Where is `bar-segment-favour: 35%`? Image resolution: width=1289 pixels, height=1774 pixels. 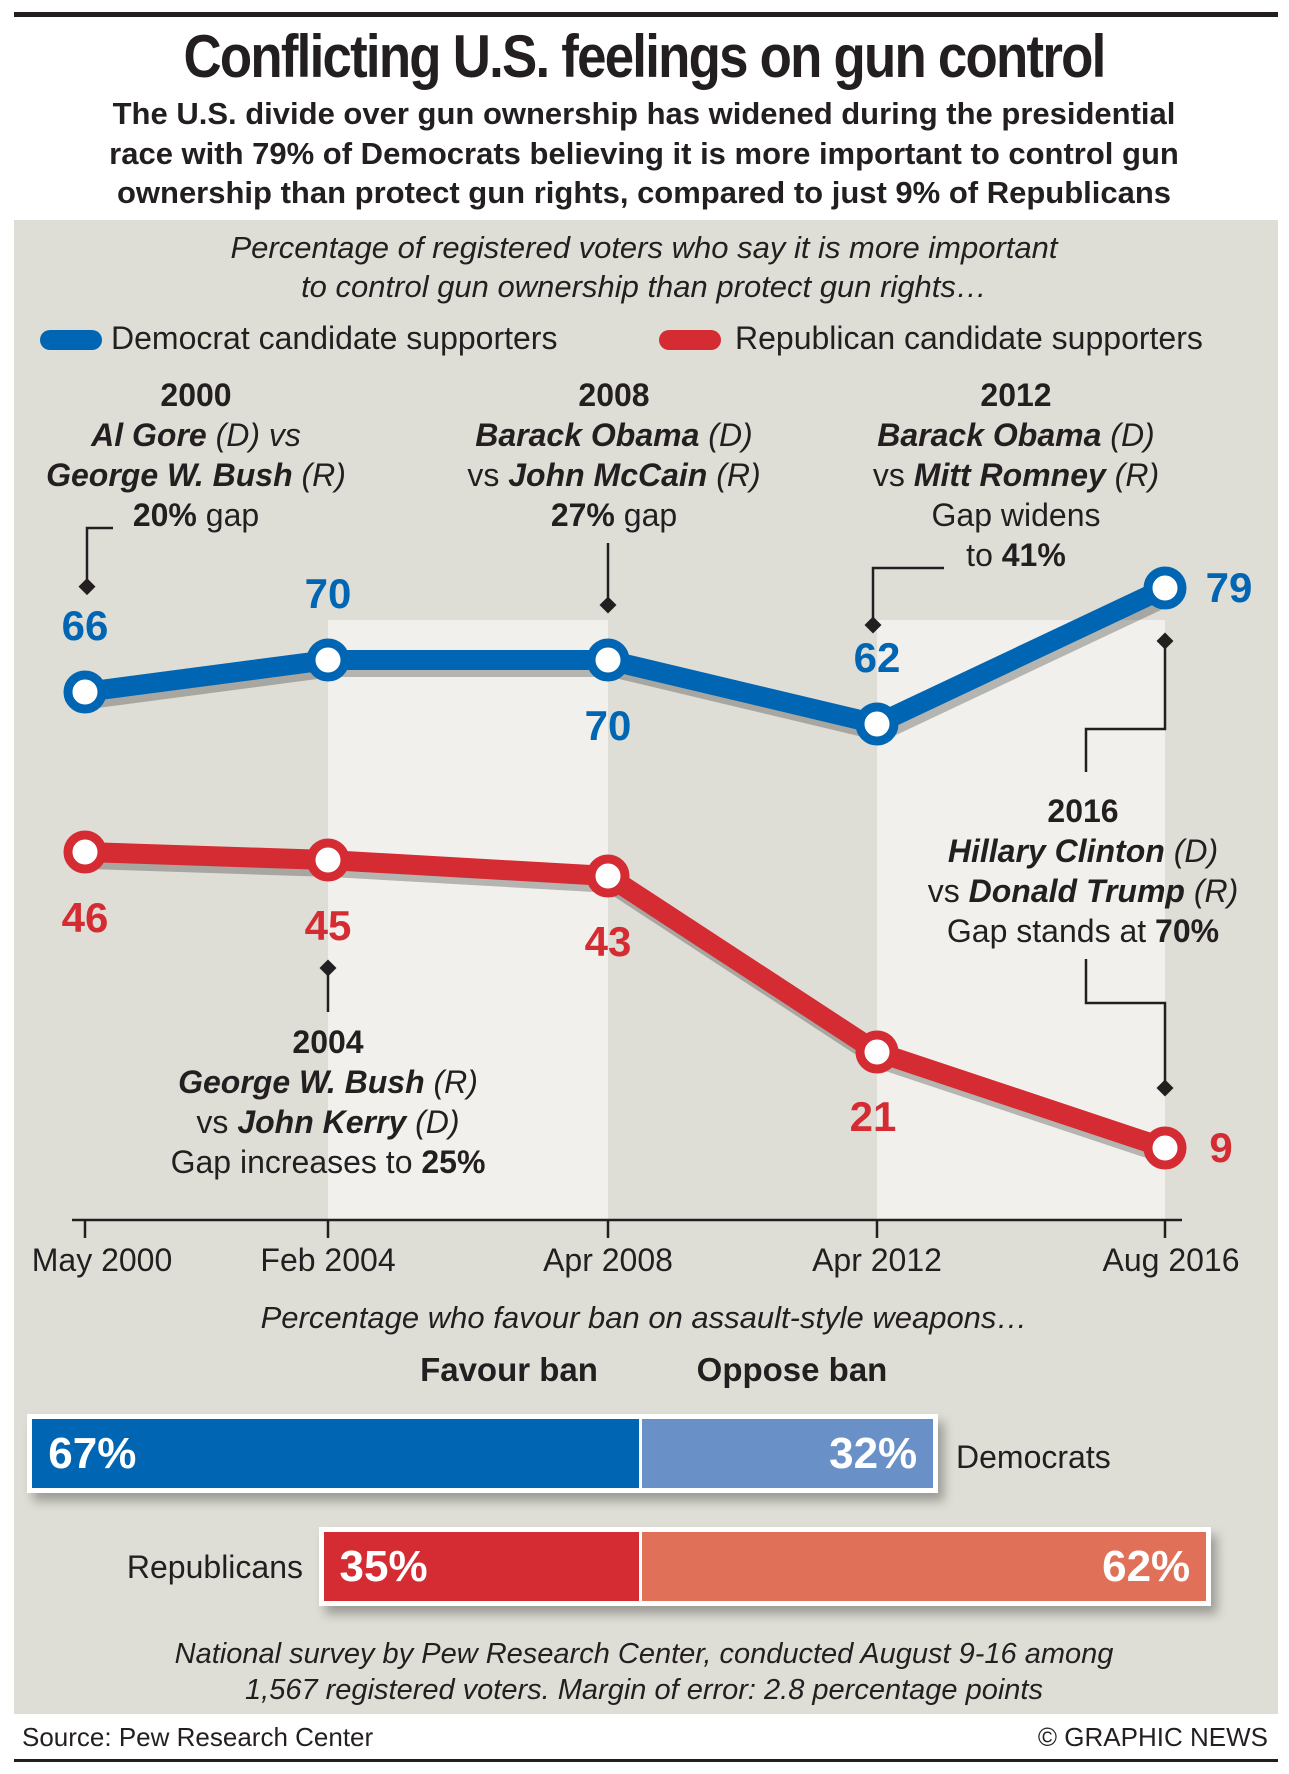
bar-segment-favour: 35% is located at coordinates (482, 1566).